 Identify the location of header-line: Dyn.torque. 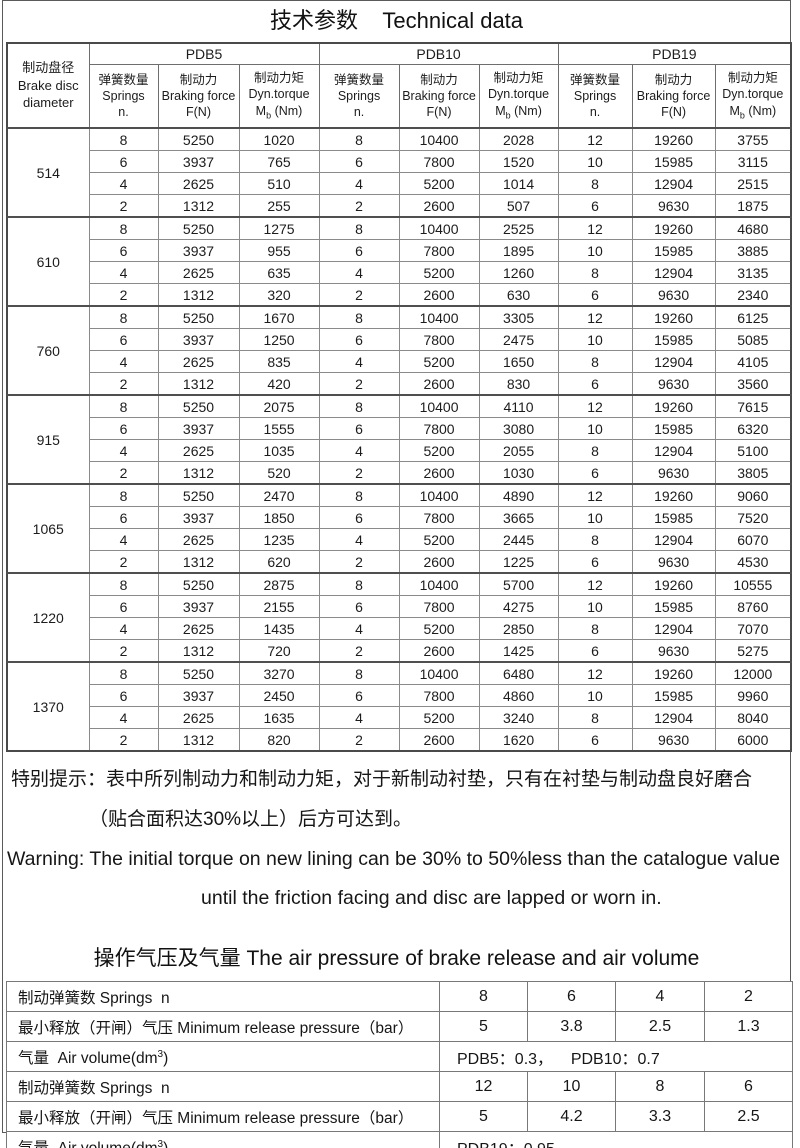
(518, 94).